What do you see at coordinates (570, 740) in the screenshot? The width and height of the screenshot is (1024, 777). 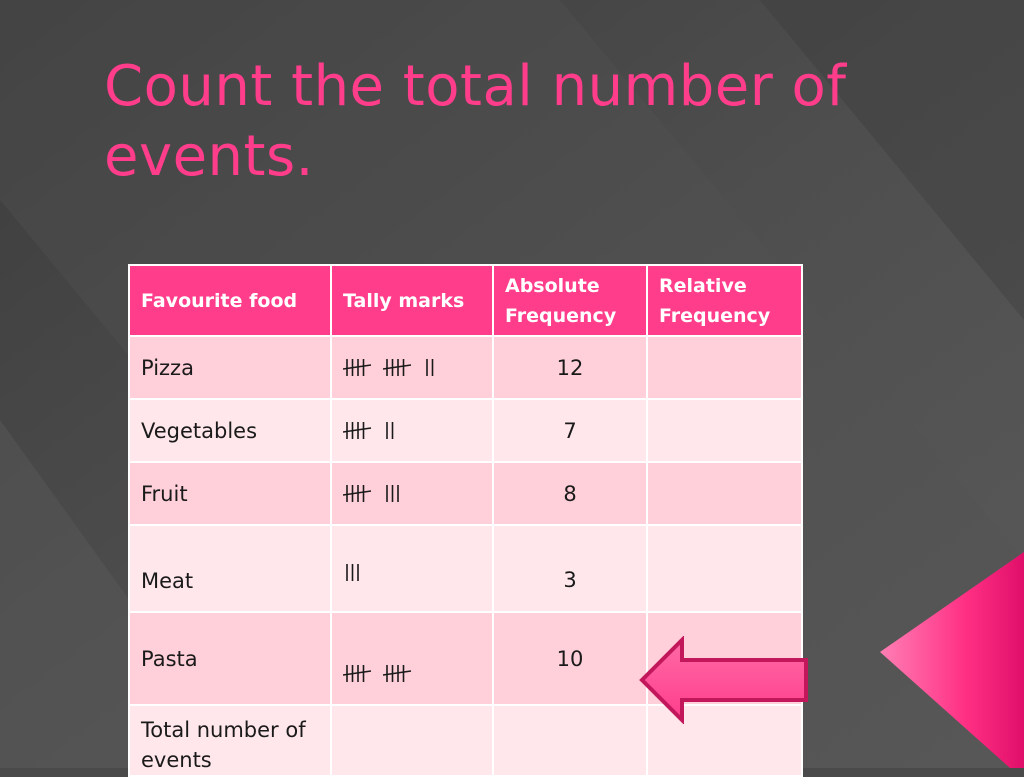 I see `total-absolute-cell` at bounding box center [570, 740].